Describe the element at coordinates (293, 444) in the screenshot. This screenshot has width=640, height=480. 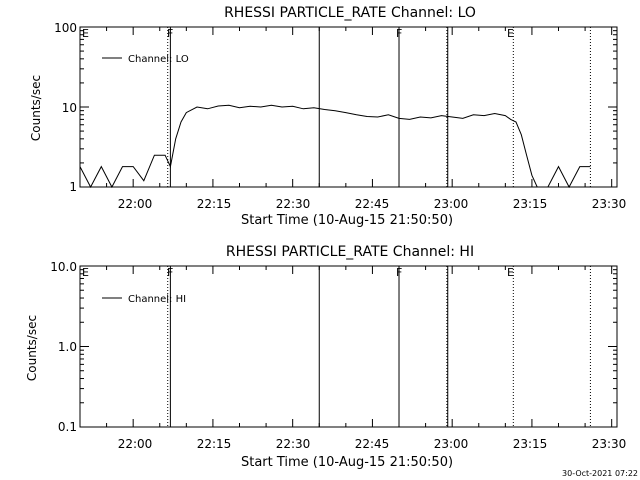
I see `panel-hi-xtick-label-2230: 22:30` at that location.